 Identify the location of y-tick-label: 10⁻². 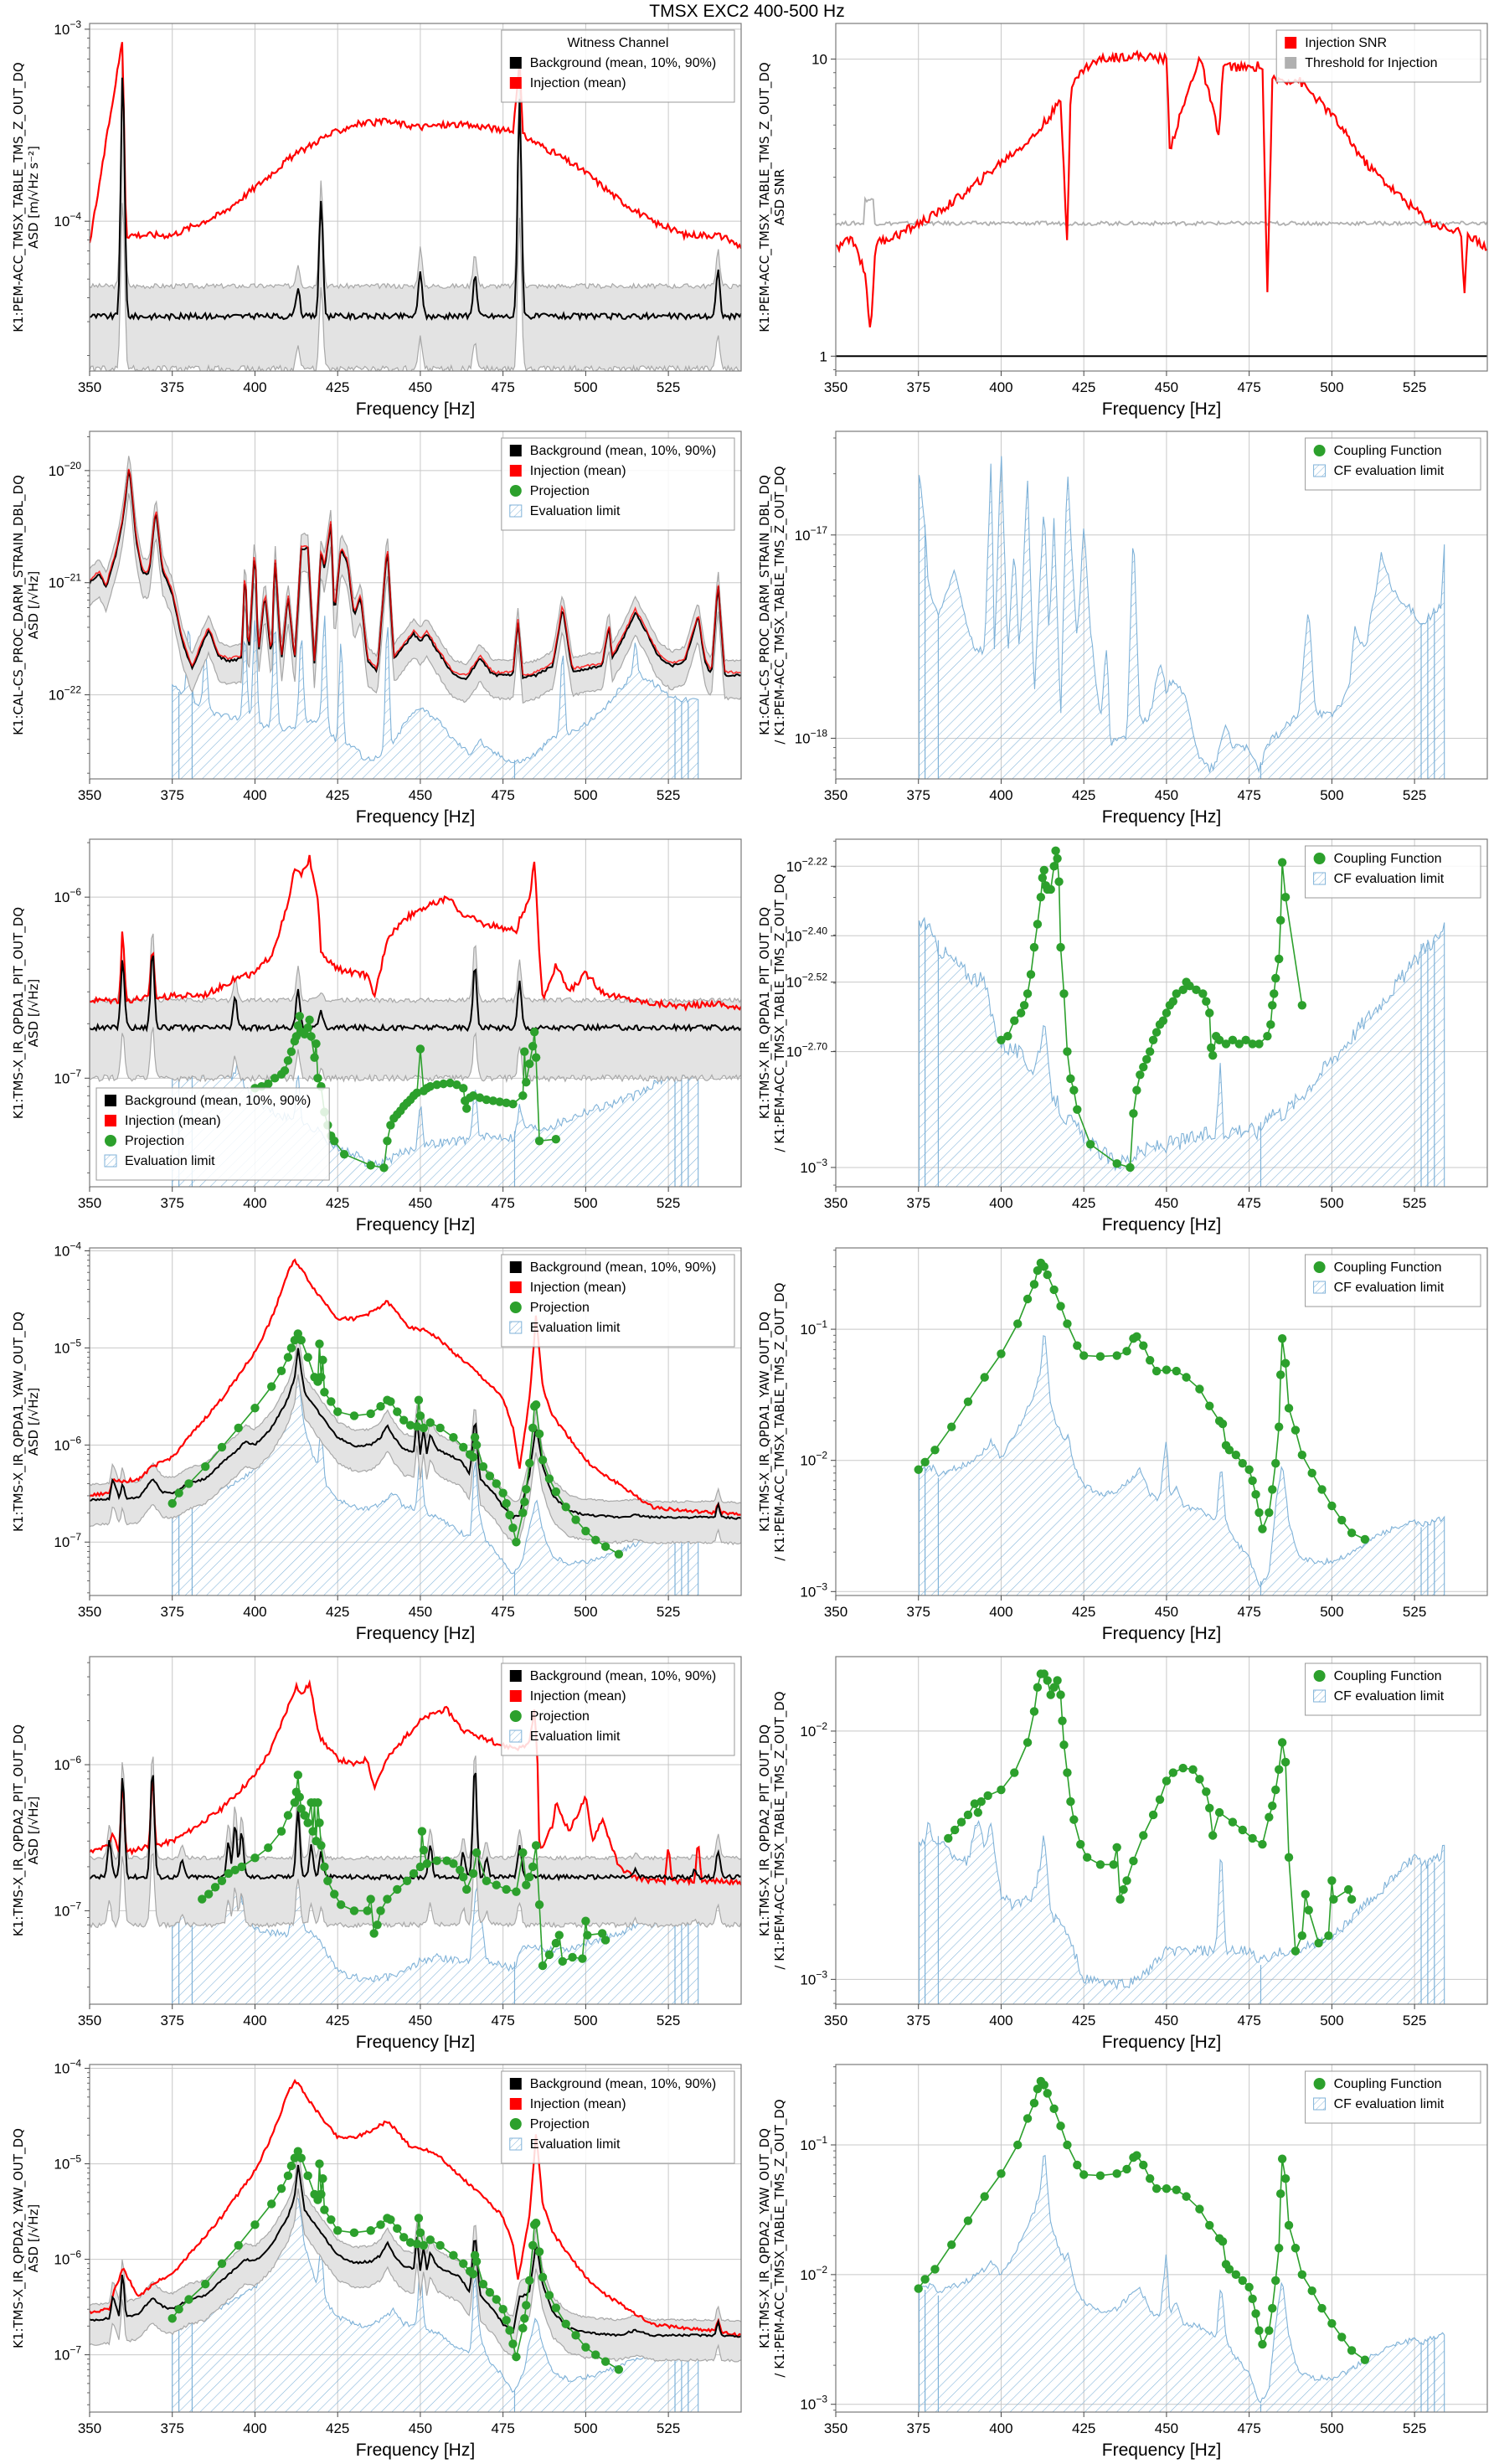
(813, 1459).